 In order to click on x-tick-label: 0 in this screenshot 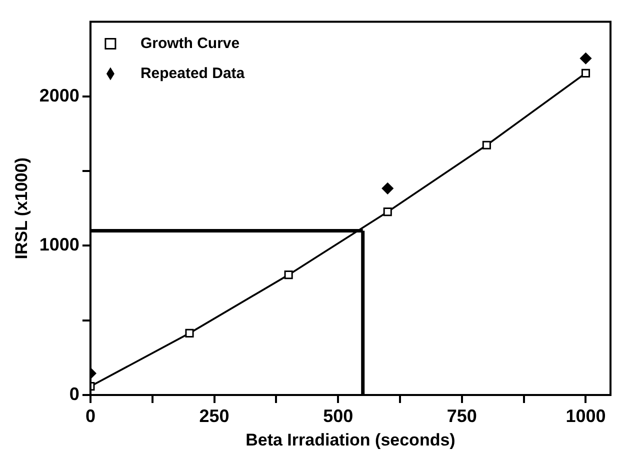, I will do `click(90, 416)`.